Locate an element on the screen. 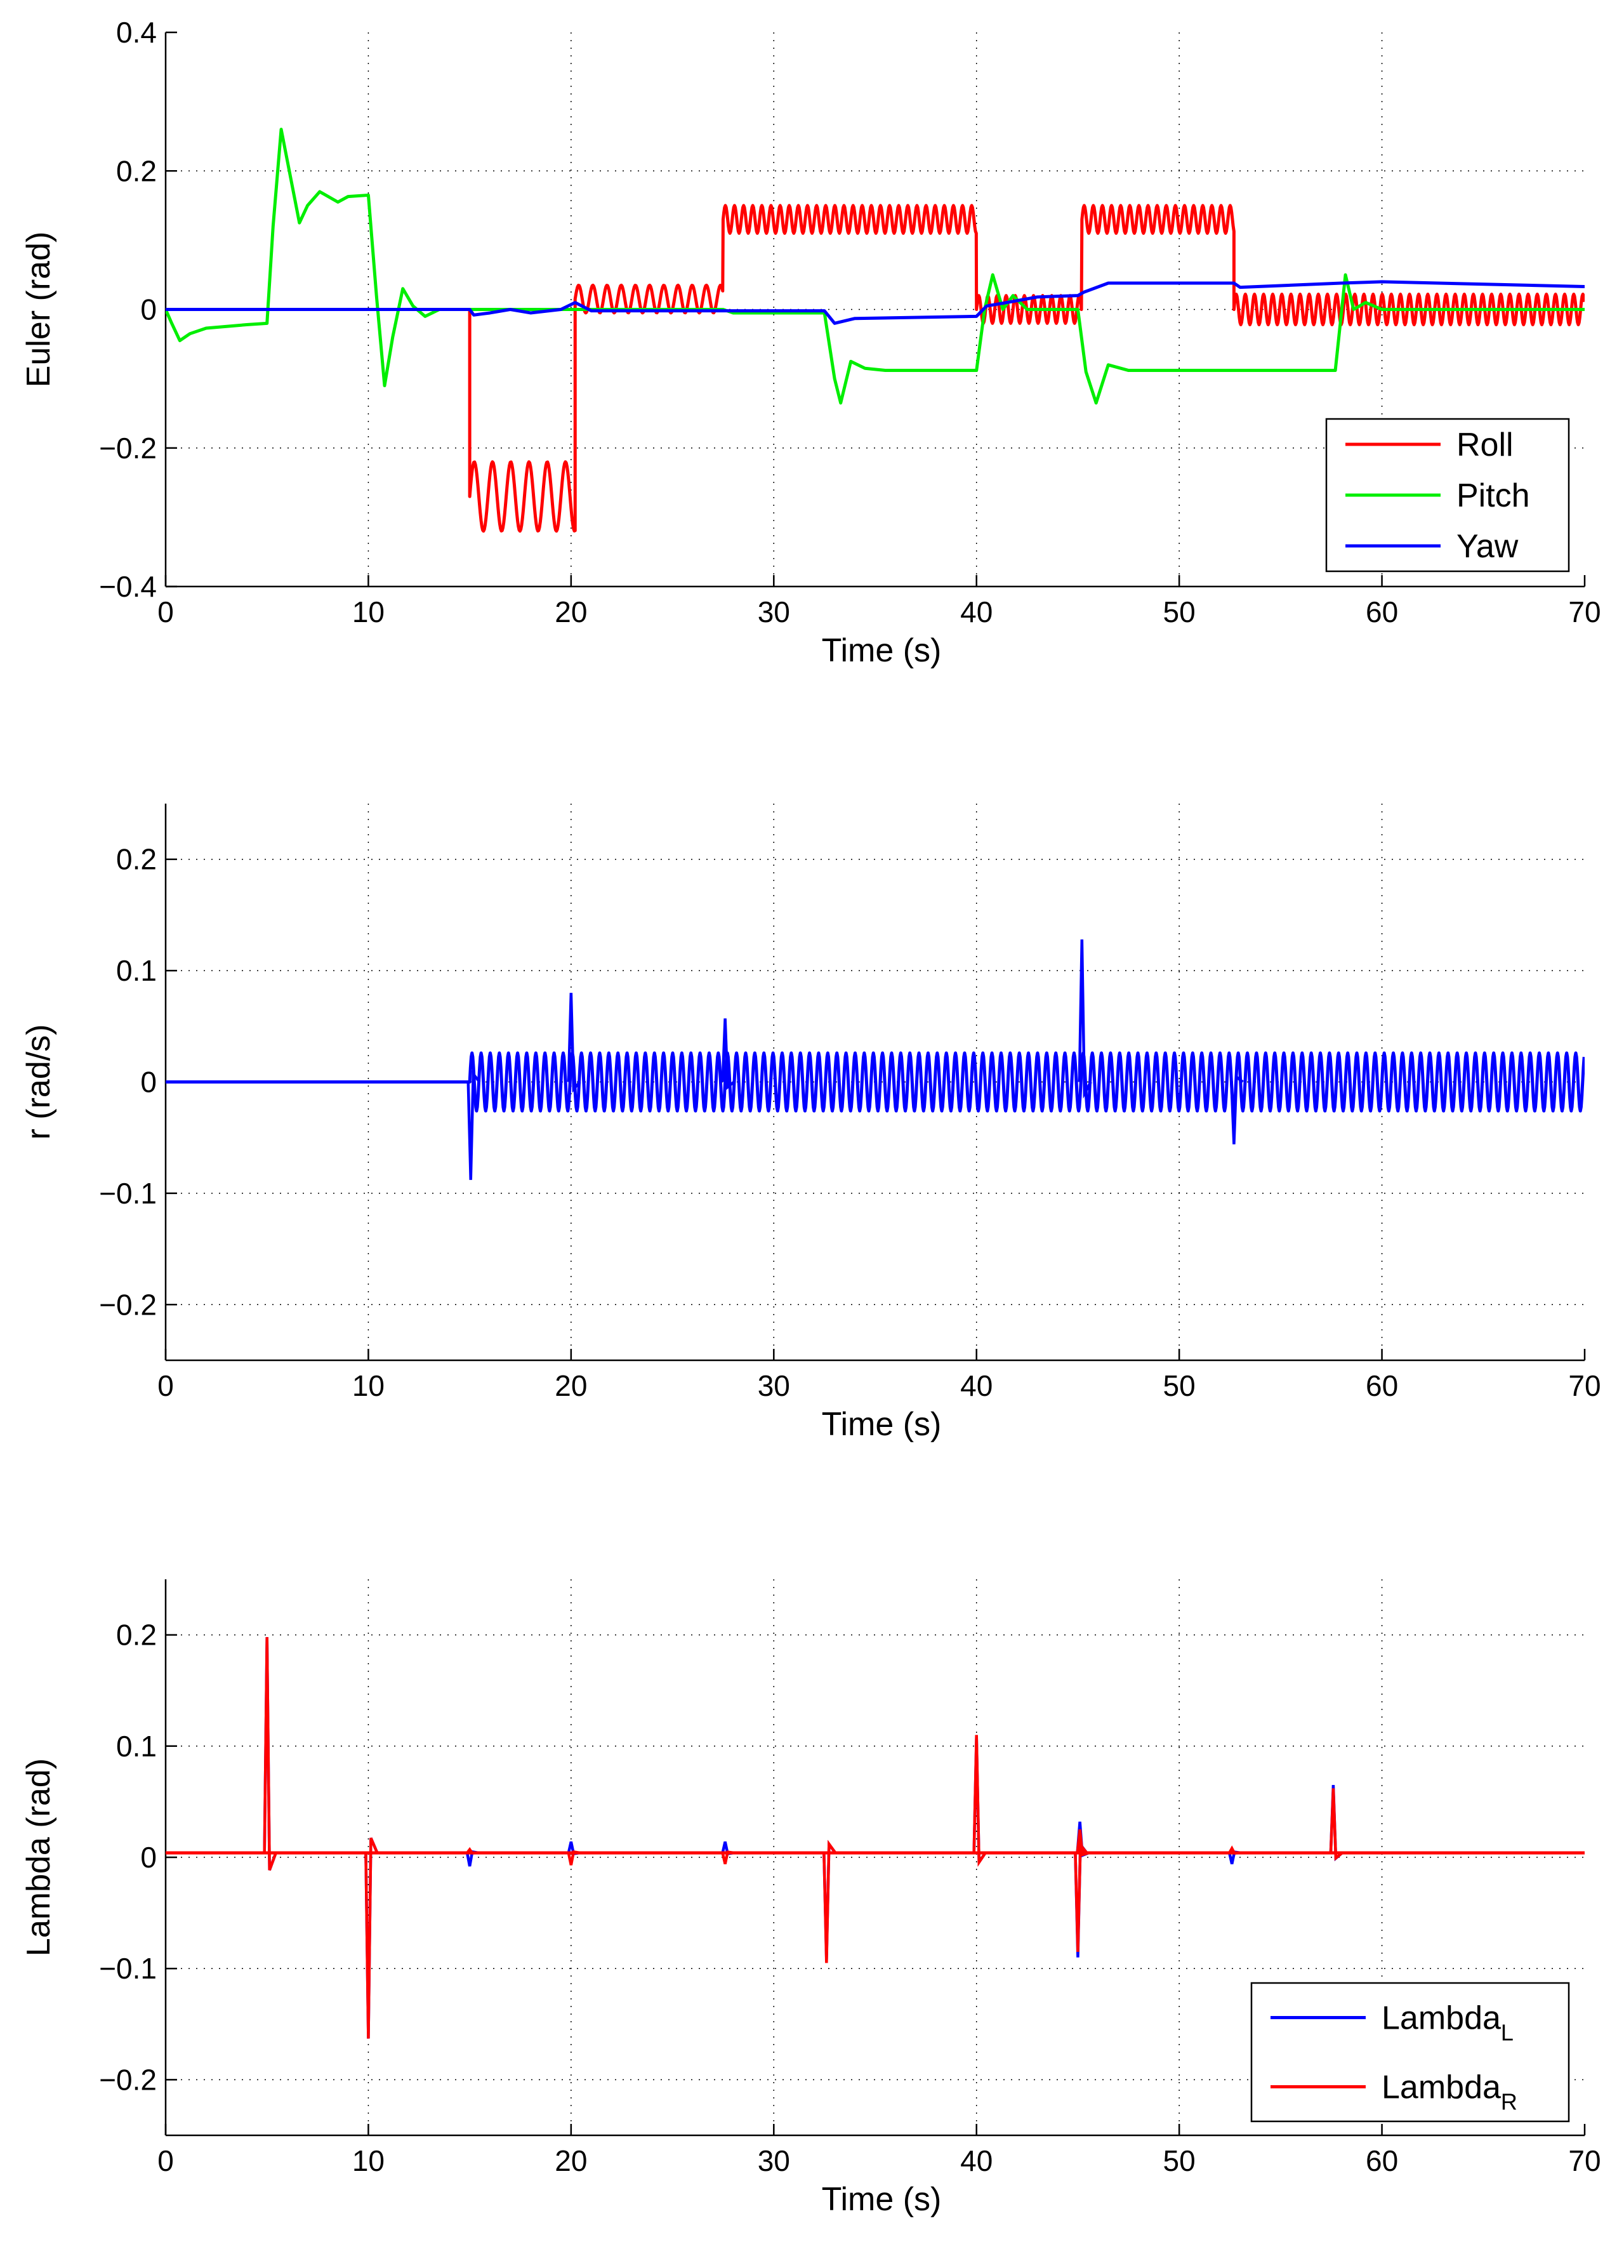  legend-label: Pitch is located at coordinates (1493, 495).